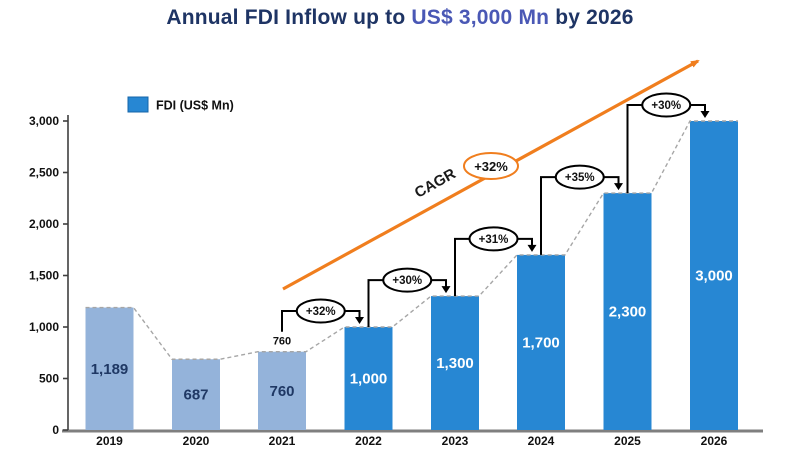 Image resolution: width=800 pixels, height=450 pixels. I want to click on y-axis-tick-label: 0, so click(55, 430).